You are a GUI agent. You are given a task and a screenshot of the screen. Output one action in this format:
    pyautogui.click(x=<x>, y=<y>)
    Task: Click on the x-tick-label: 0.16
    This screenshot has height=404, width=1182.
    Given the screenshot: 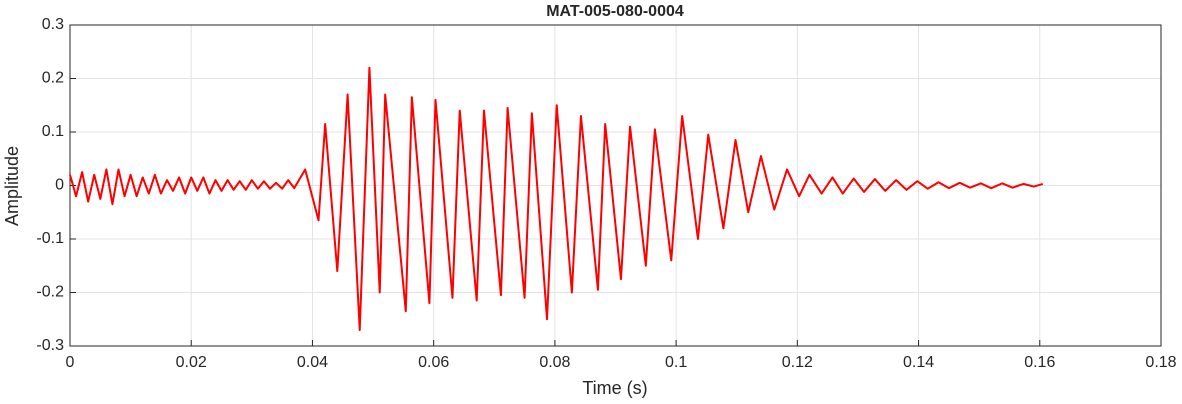 What is the action you would take?
    pyautogui.click(x=1039, y=362)
    